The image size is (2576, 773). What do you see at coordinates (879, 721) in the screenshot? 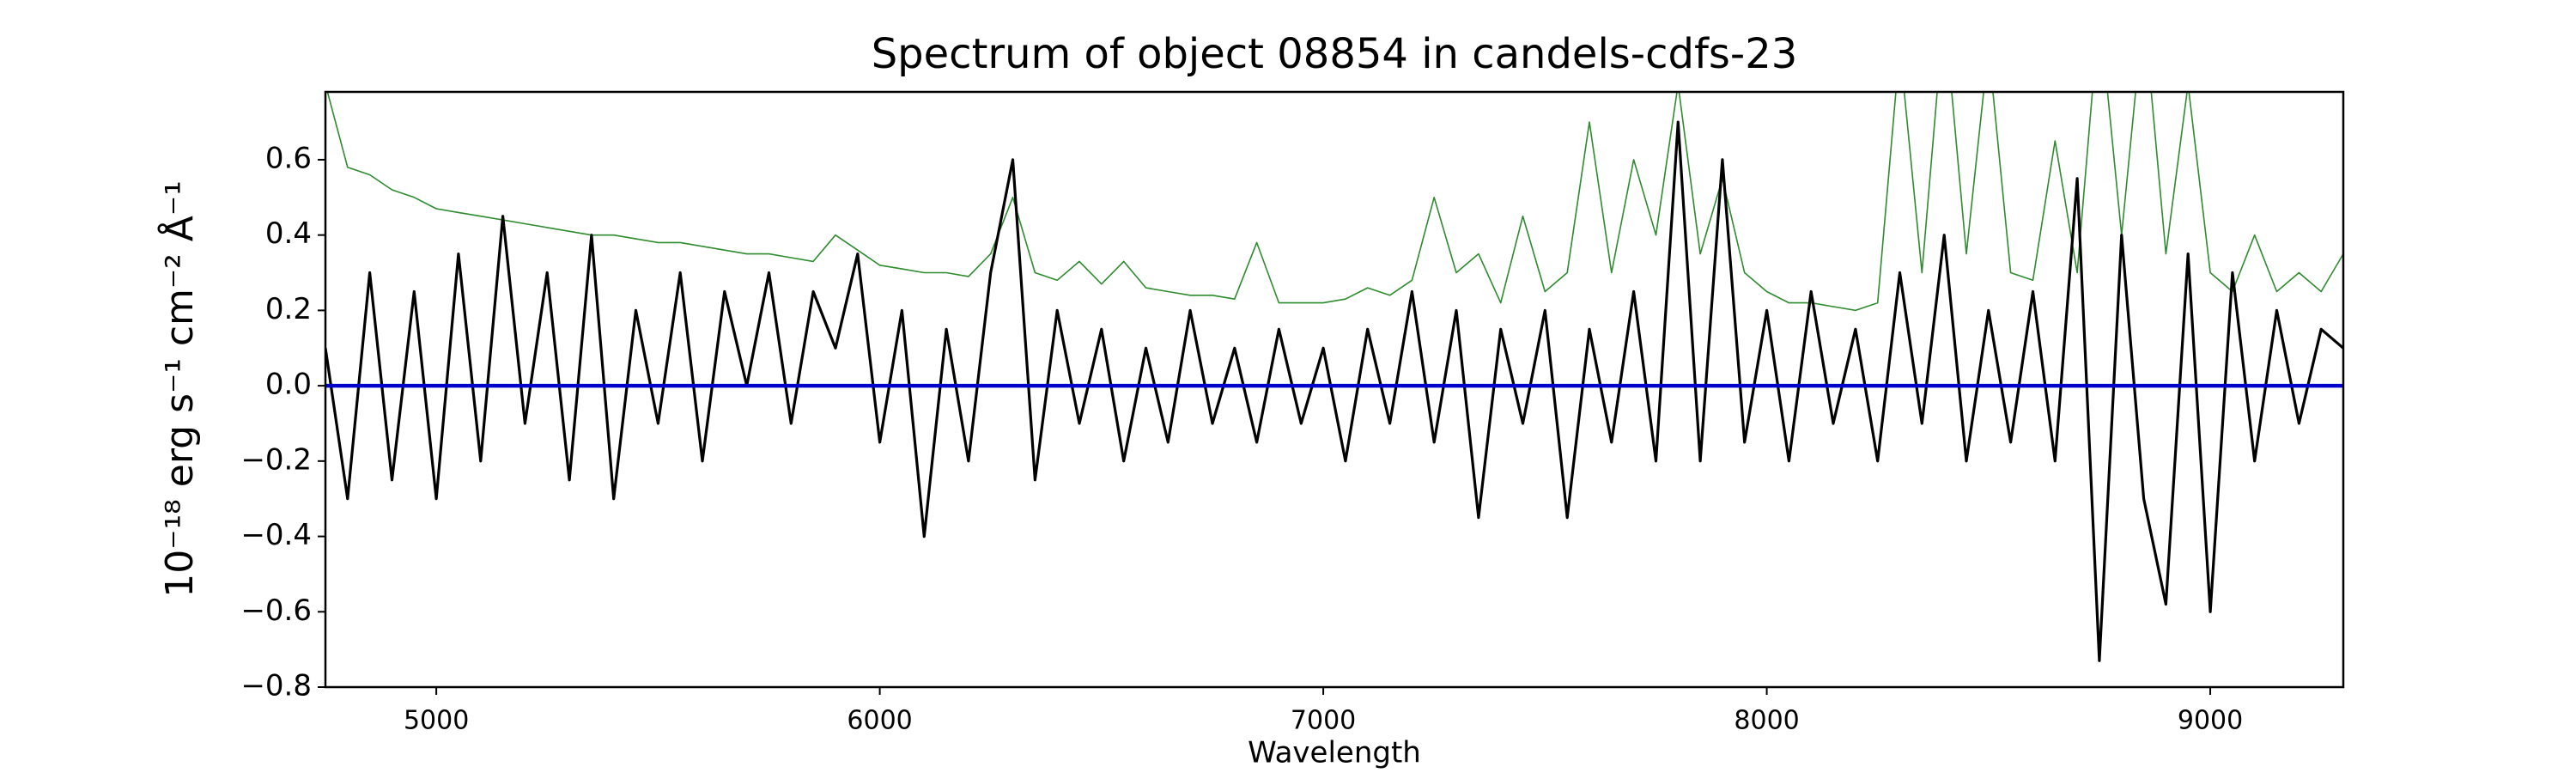
I see `x-tick-label: 6000` at bounding box center [879, 721].